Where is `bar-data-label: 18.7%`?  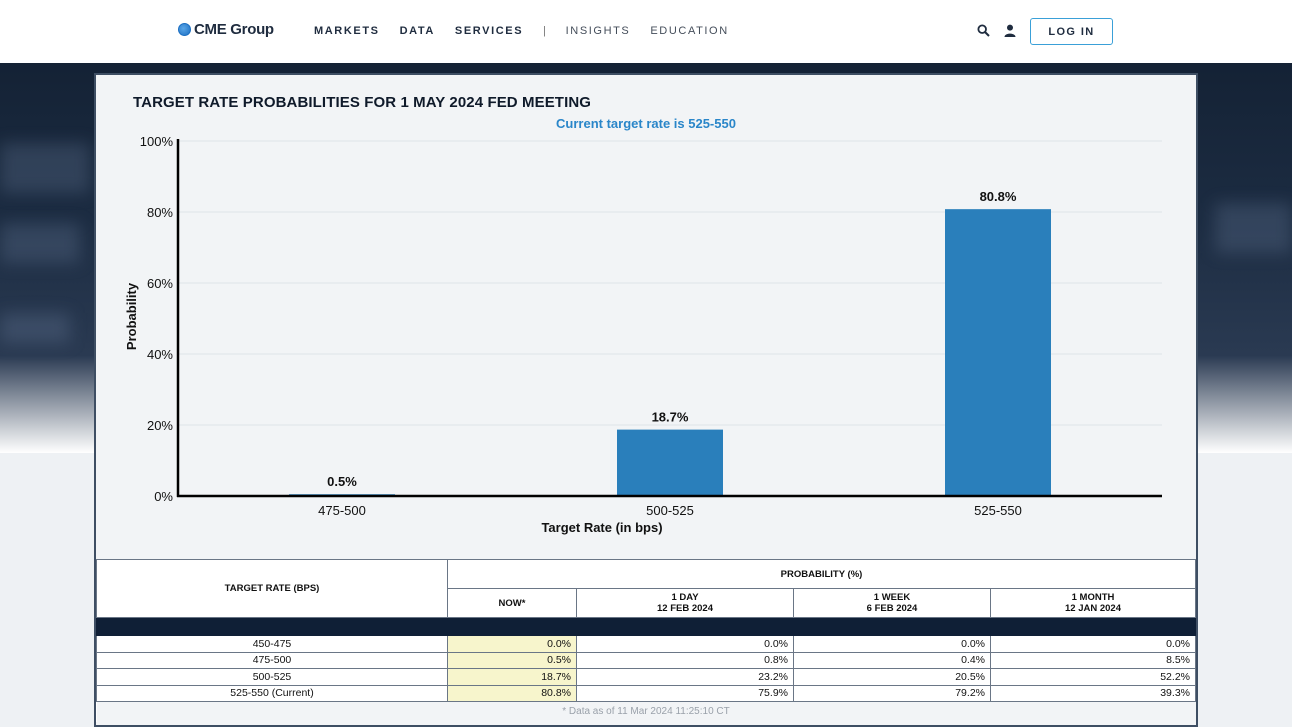 bar-data-label: 18.7% is located at coordinates (670, 417).